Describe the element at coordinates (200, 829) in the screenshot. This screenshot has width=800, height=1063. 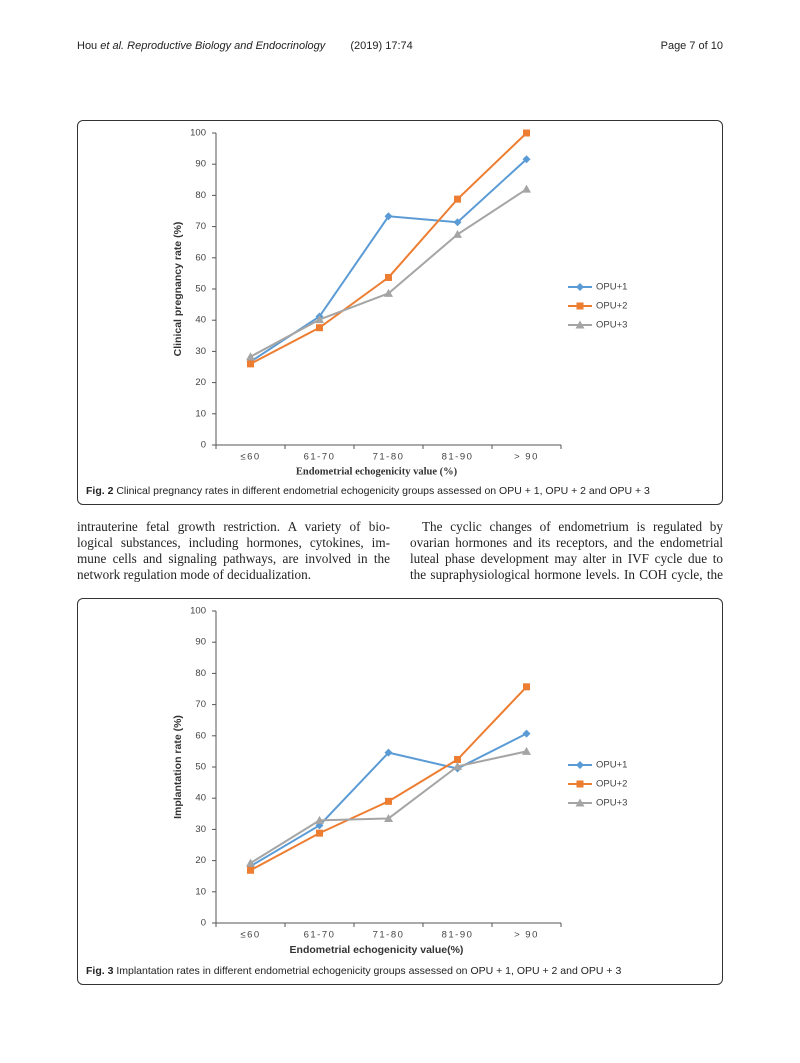
I see `y-tick-label: 30` at that location.